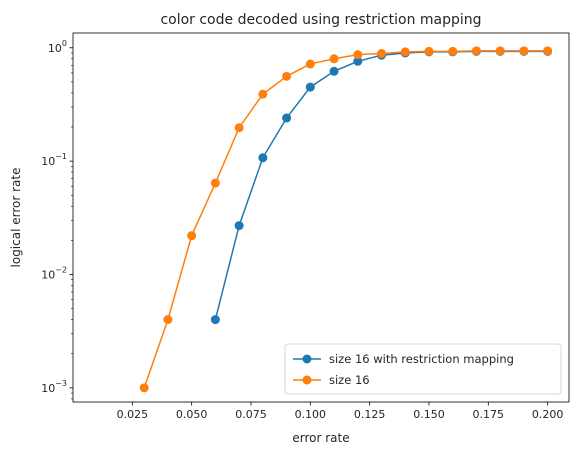 This screenshot has height=455, width=578. Describe the element at coordinates (57, 47) in the screenshot. I see `y-tick-label: 10⁰` at that location.